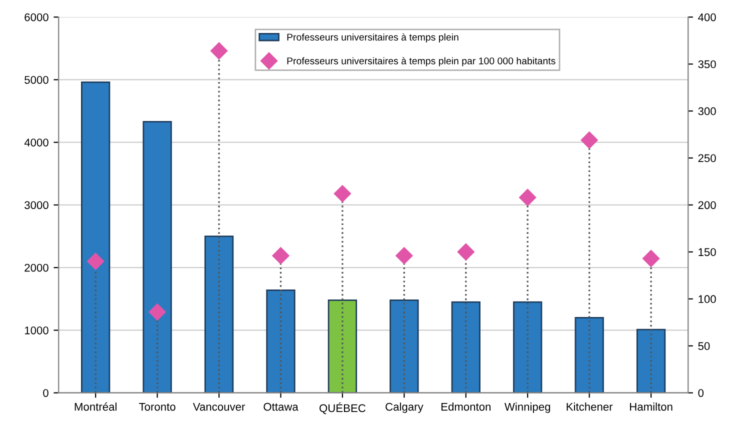 The height and width of the screenshot is (427, 732). I want to click on y2-tick-label: 300, so click(707, 111).